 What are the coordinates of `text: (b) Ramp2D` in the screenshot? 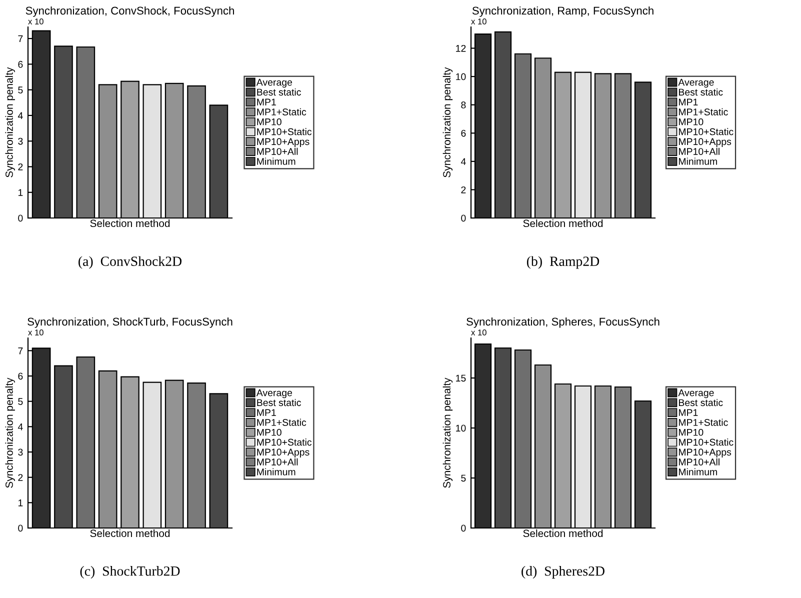 It's located at (563, 262).